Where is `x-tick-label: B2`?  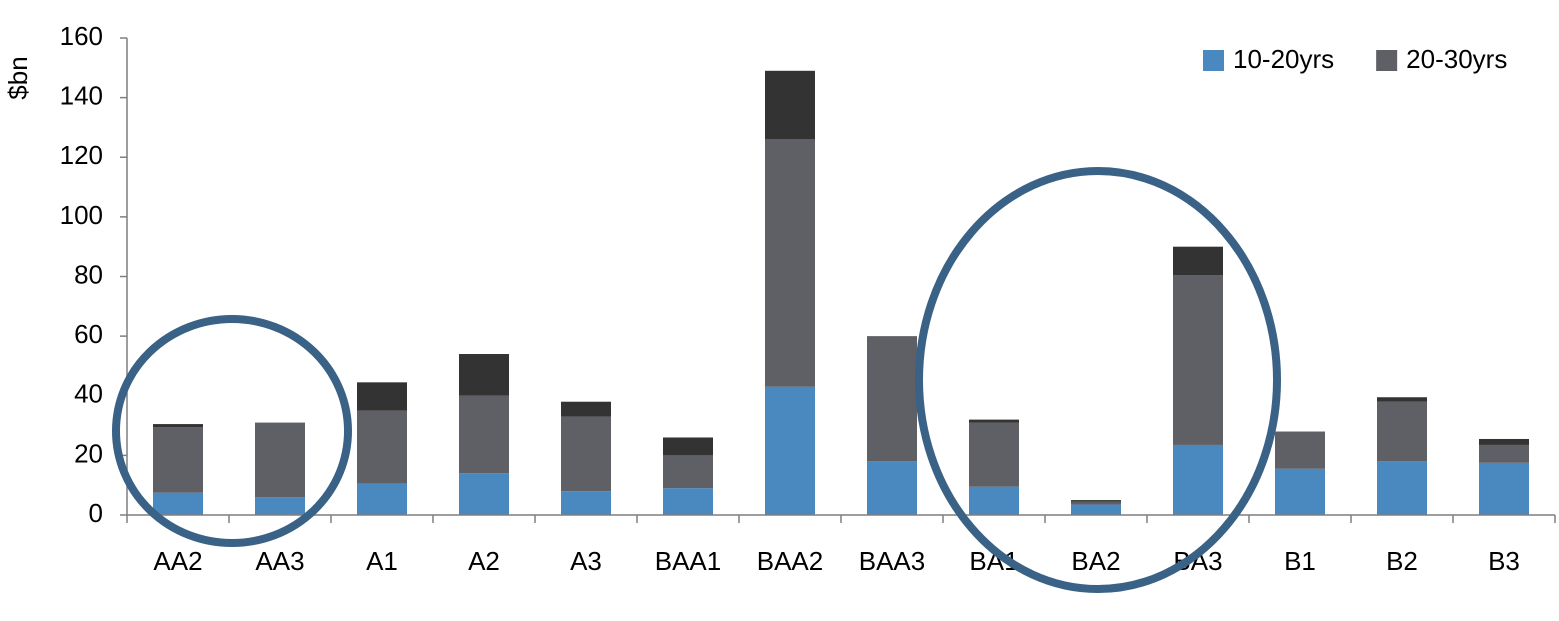 x-tick-label: B2 is located at coordinates (1402, 561).